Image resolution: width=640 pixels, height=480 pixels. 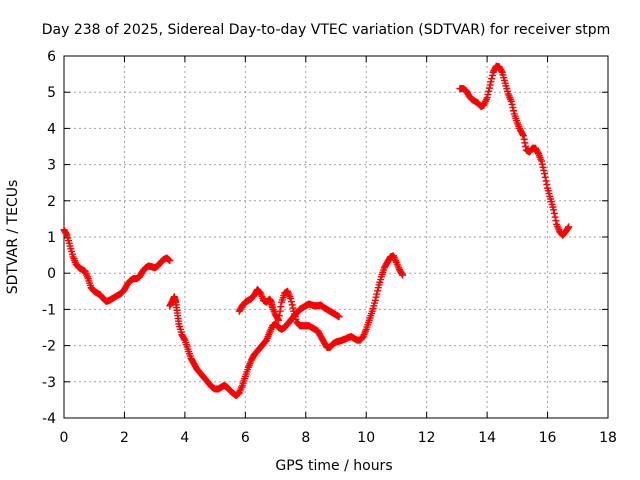 What do you see at coordinates (51, 129) in the screenshot?
I see `y-tick-label: 4` at bounding box center [51, 129].